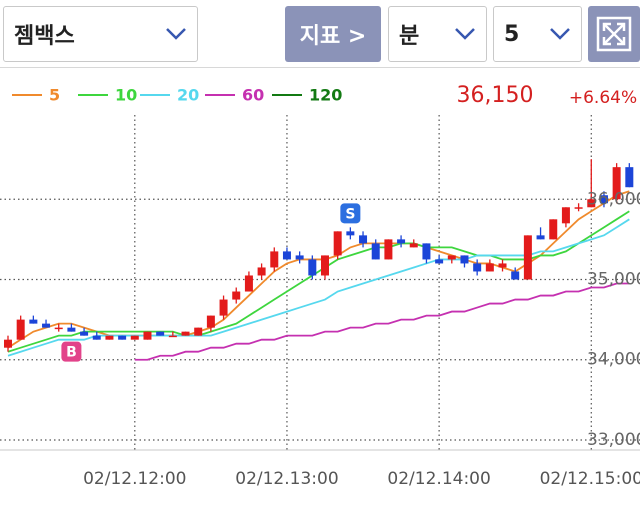 This screenshot has height=517, width=640. I want to click on signal-label: B, so click(71, 353).